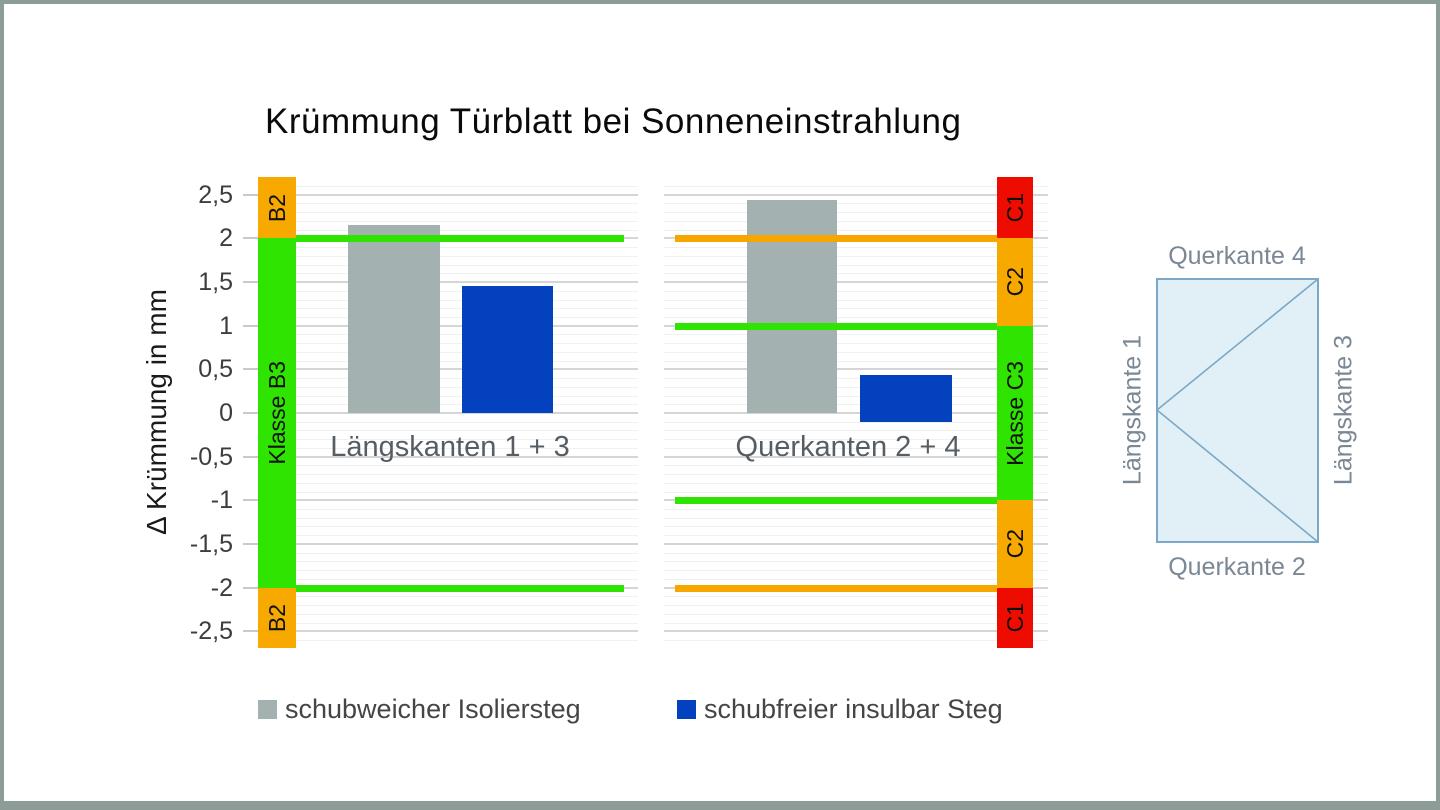 Image resolution: width=1440 pixels, height=810 pixels. I want to click on y-tick-label: -1,5, so click(211, 543).